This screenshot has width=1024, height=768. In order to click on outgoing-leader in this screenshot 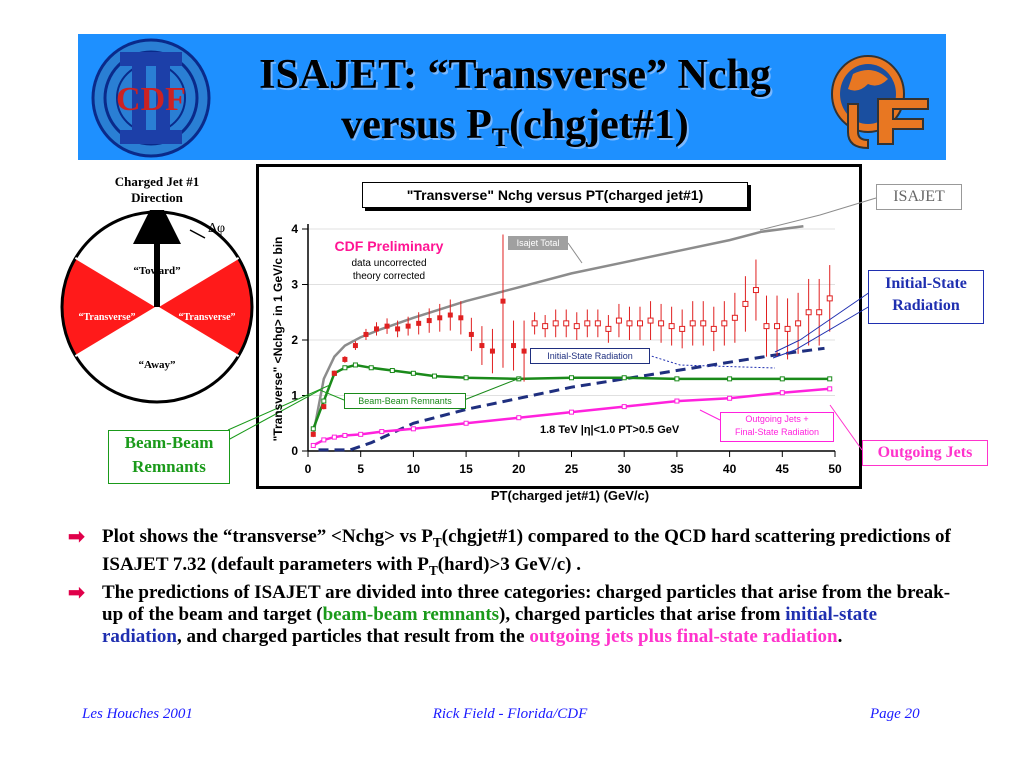, I will do `click(846, 427)`.